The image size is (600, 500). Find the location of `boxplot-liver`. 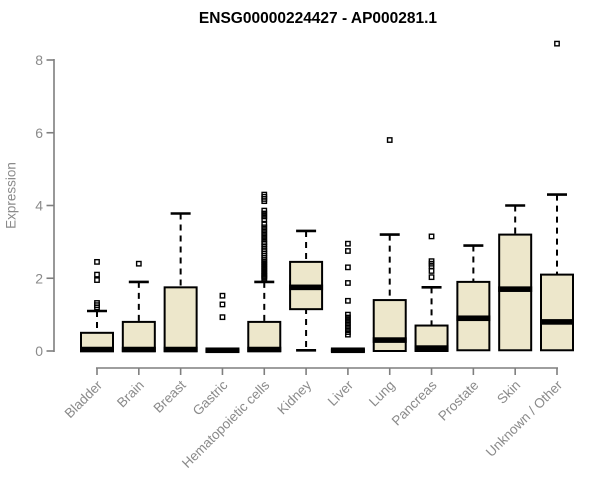

boxplot-liver is located at coordinates (347, 297).